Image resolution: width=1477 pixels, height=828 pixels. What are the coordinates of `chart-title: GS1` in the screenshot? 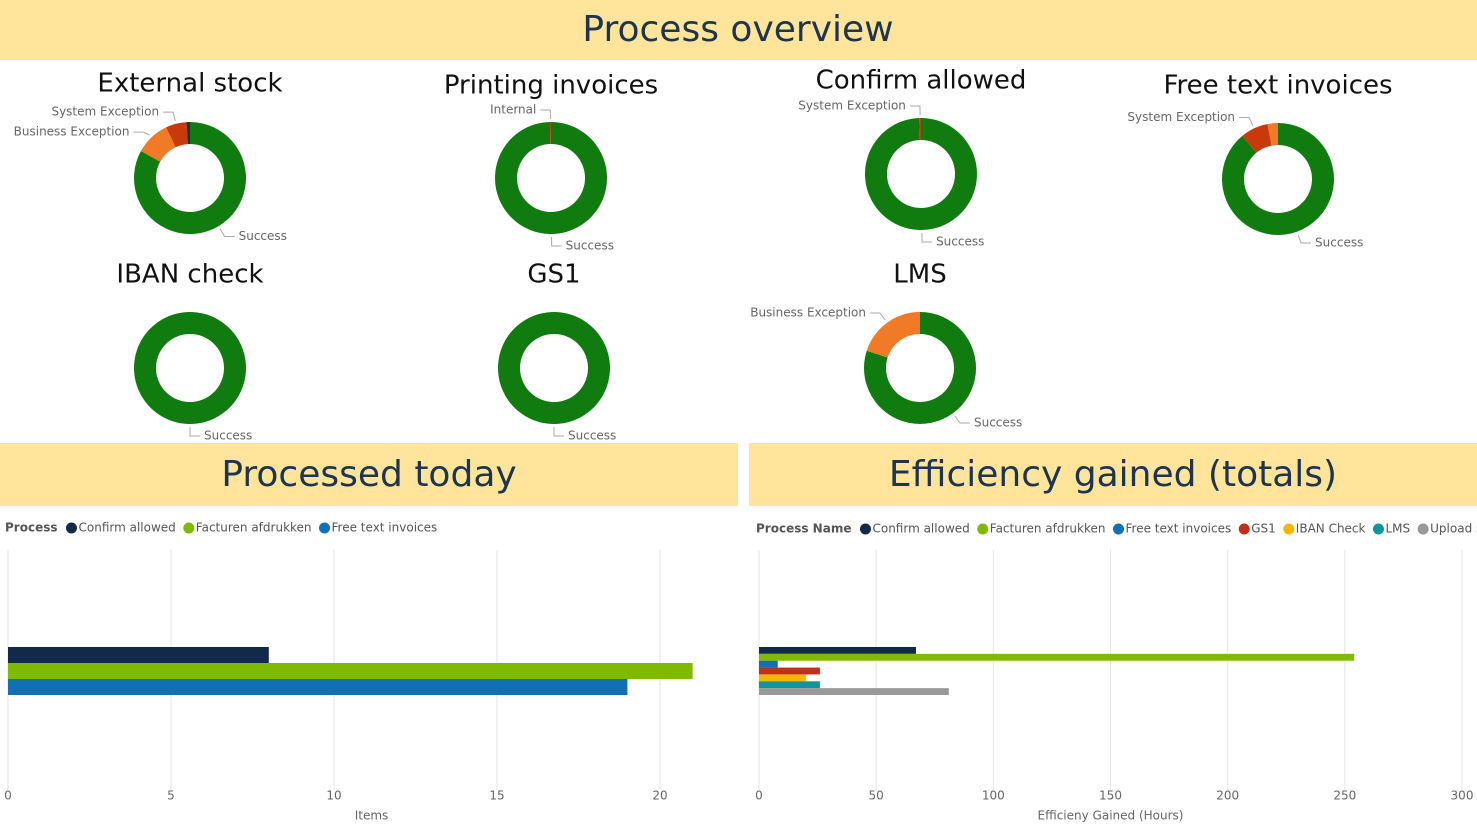 It's located at (553, 275).